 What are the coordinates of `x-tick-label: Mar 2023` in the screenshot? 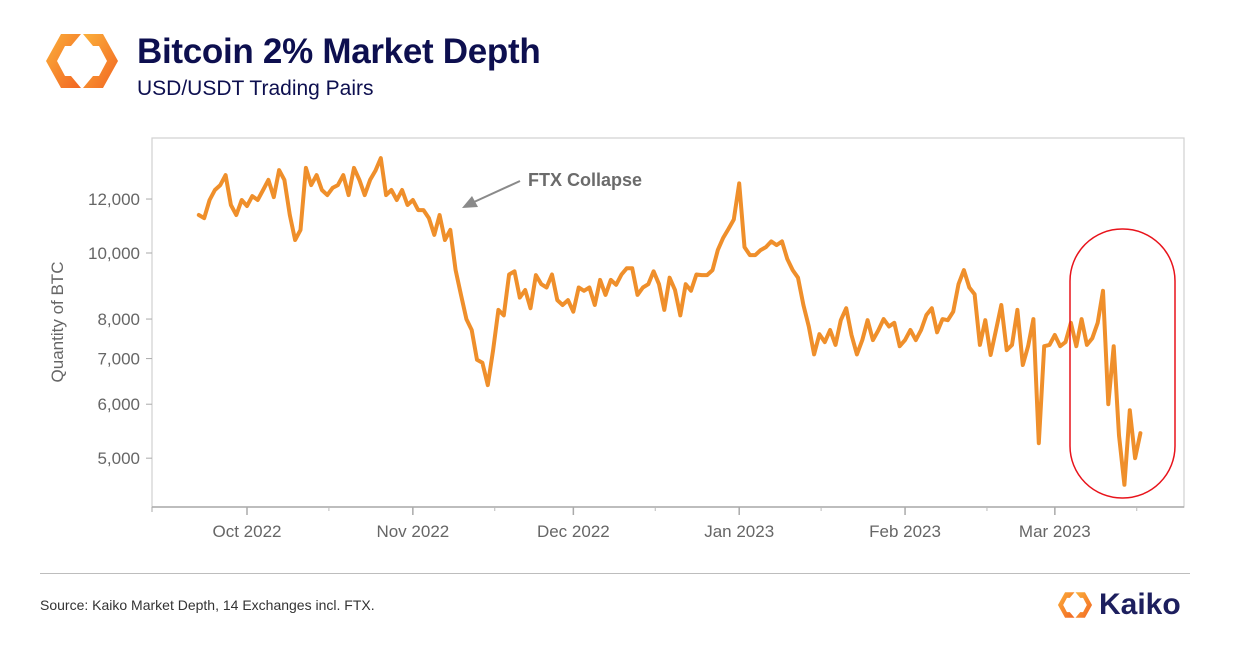 It's located at (1055, 531).